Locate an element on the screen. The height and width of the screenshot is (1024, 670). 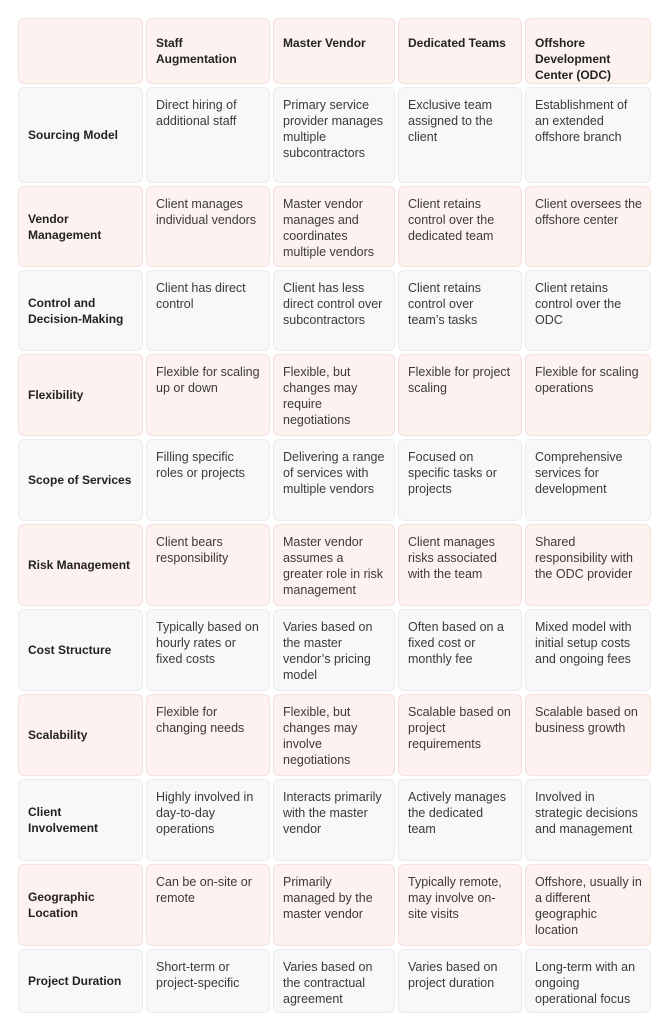
table-cell: Can be on-site or remote is located at coordinates (208, 905).